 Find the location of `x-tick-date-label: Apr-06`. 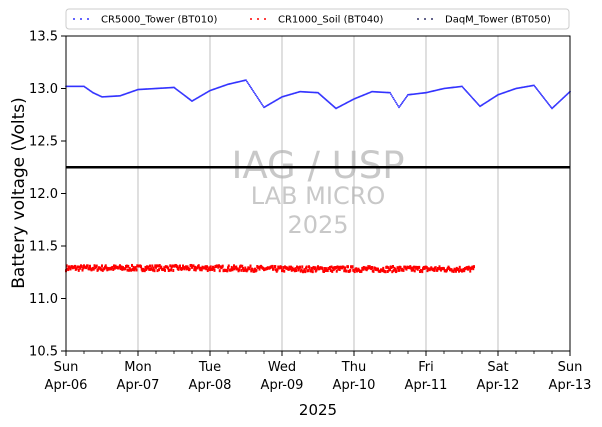

x-tick-date-label: Apr-06 is located at coordinates (66, 385).